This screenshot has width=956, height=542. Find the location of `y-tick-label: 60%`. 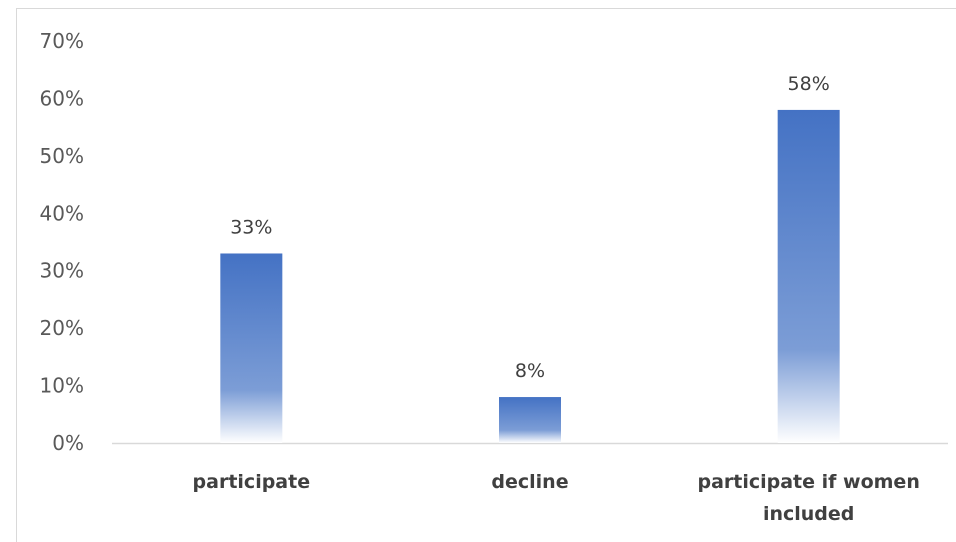

y-tick-label: 60% is located at coordinates (62, 98).